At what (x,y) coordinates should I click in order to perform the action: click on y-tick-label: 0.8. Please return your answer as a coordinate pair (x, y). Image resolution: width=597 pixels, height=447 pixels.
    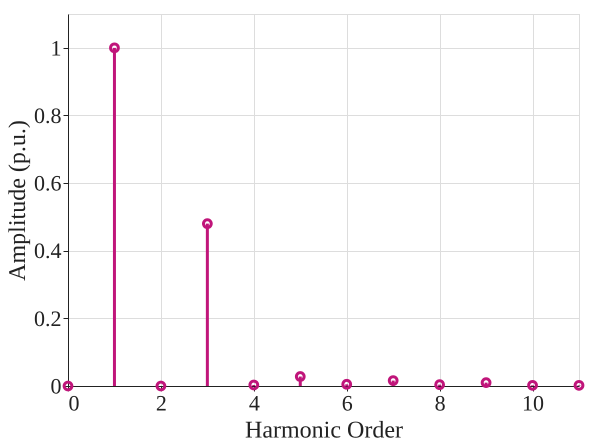
    Looking at the image, I should click on (48, 115).